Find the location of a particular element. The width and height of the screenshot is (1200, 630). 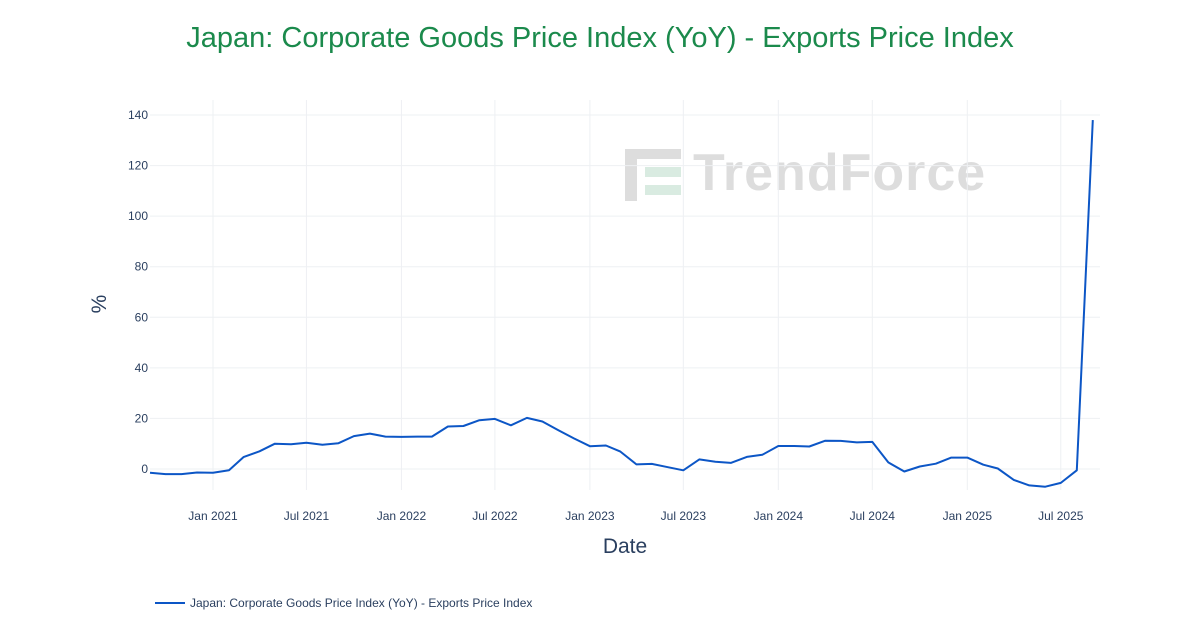

x-tick-label: Jul 2025 is located at coordinates (1061, 516).